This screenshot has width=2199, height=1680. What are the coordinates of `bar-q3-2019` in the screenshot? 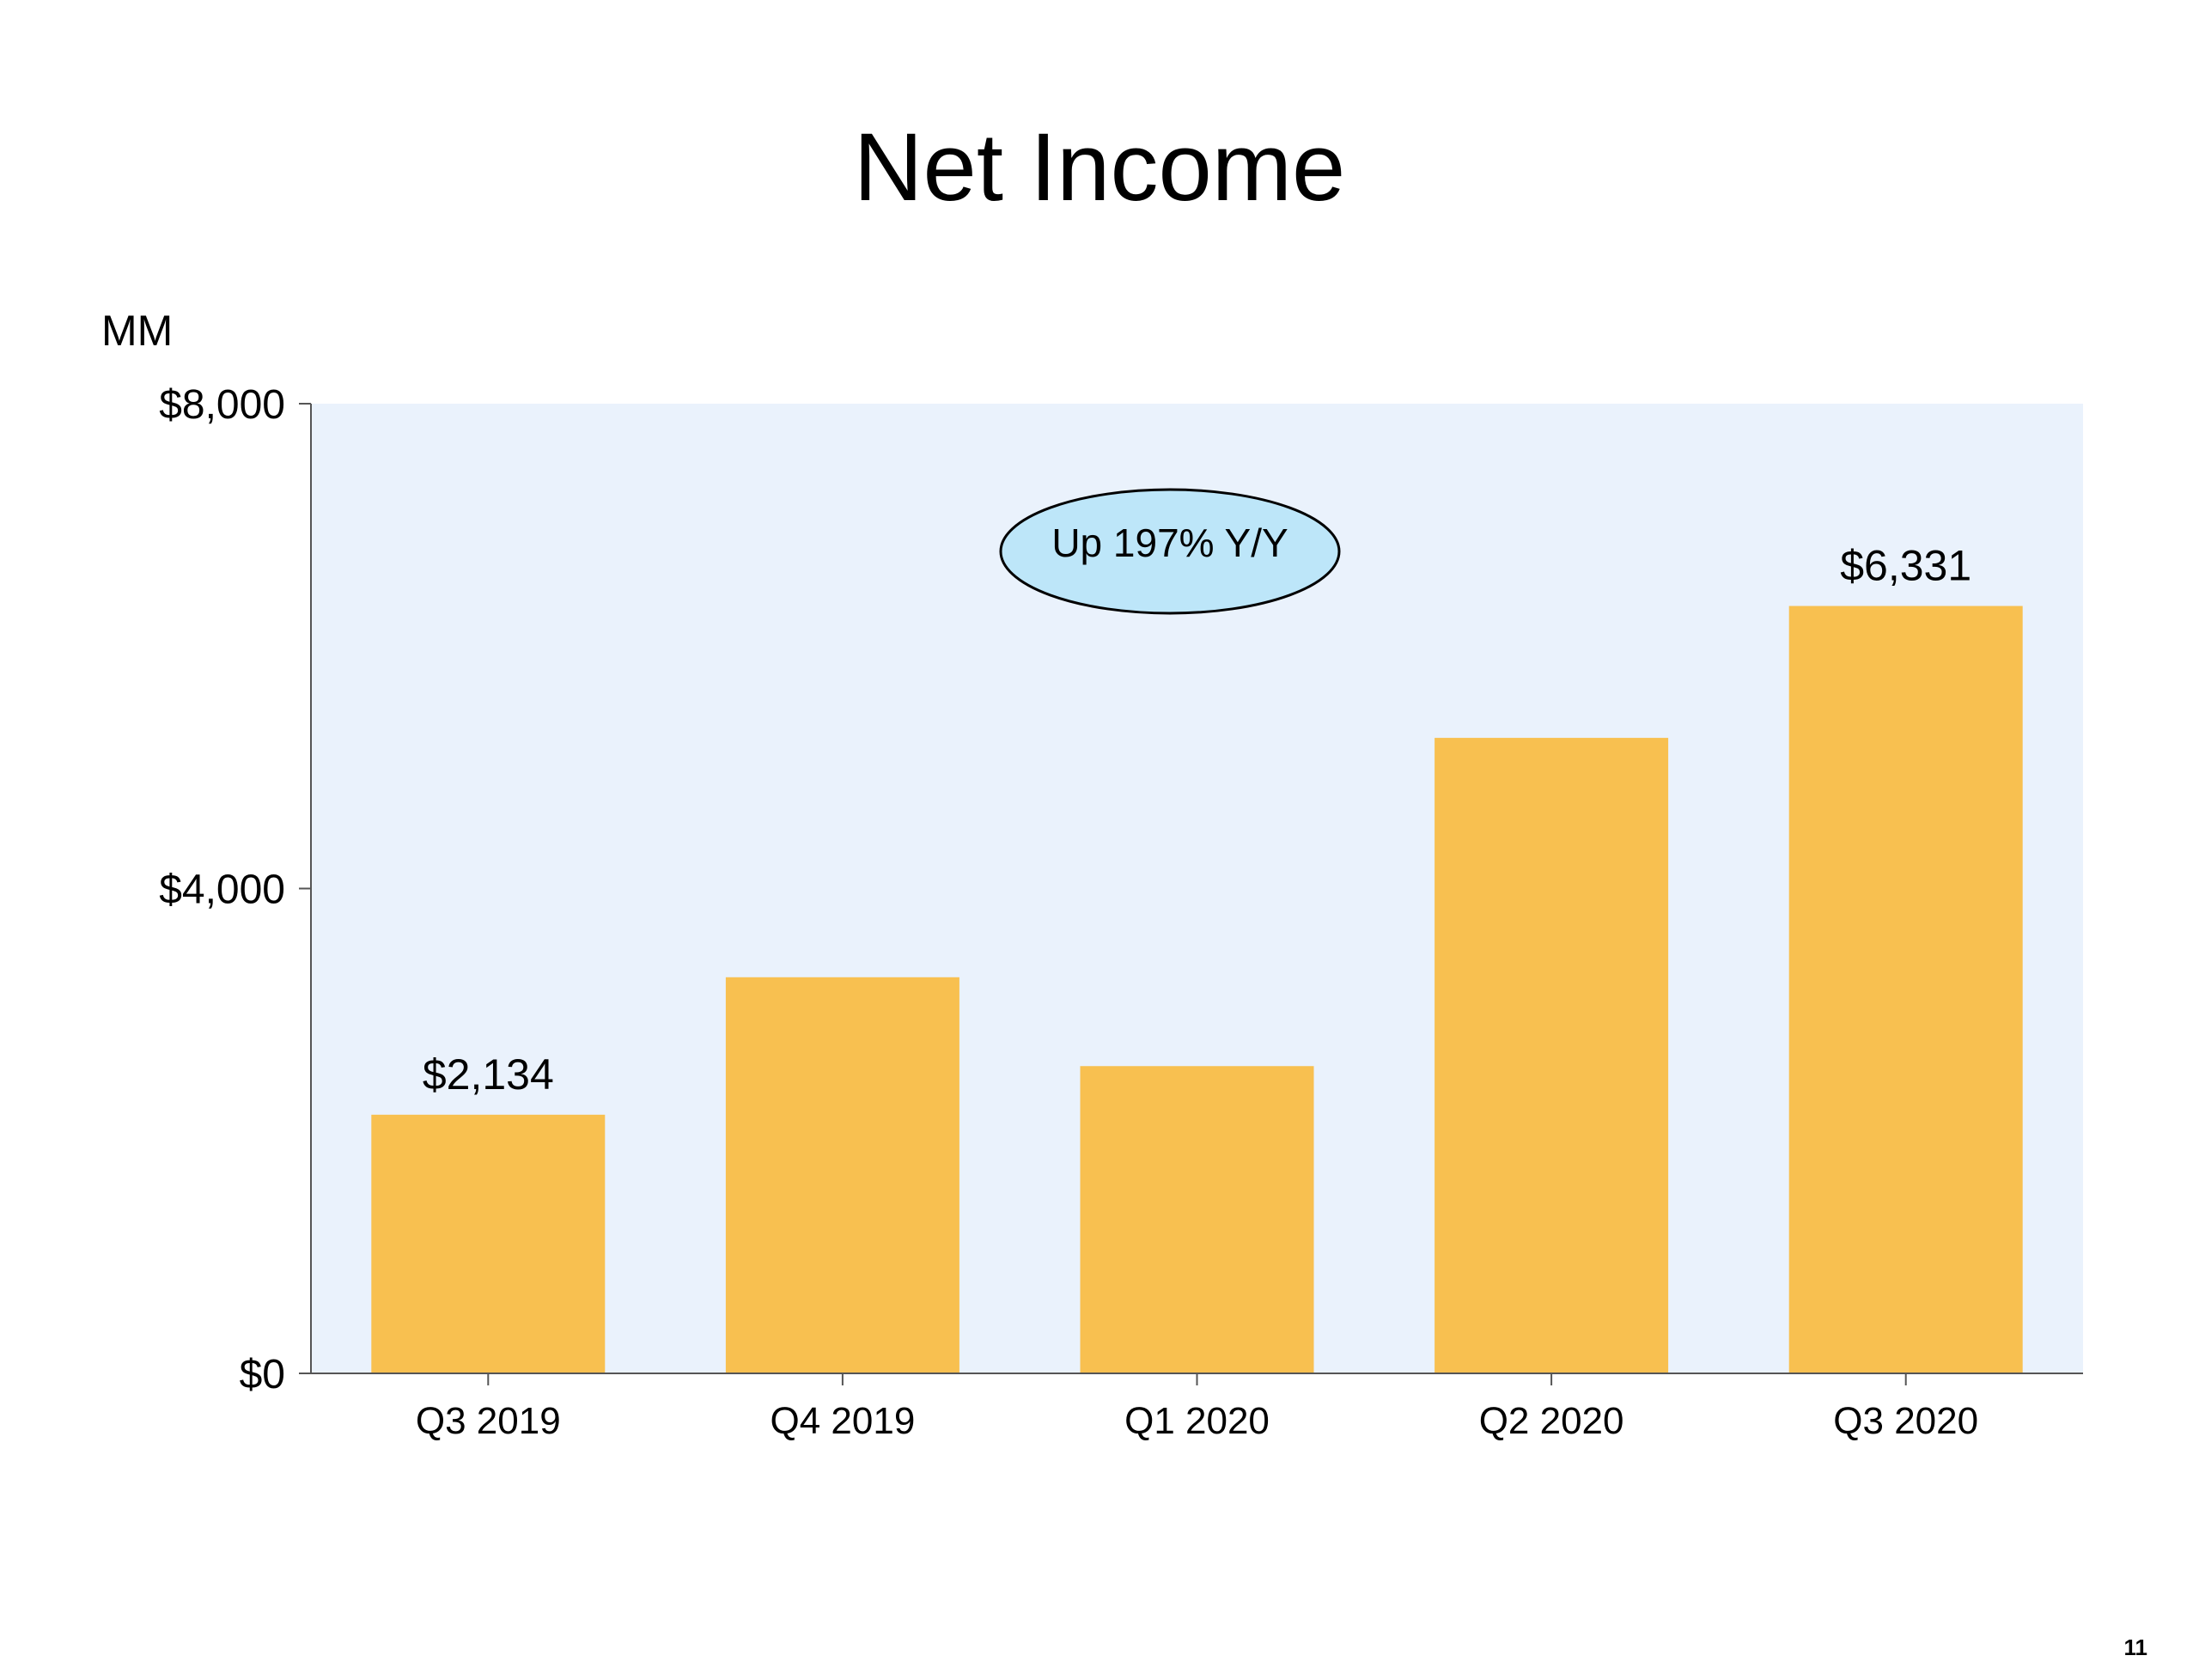 It's located at (489, 1244).